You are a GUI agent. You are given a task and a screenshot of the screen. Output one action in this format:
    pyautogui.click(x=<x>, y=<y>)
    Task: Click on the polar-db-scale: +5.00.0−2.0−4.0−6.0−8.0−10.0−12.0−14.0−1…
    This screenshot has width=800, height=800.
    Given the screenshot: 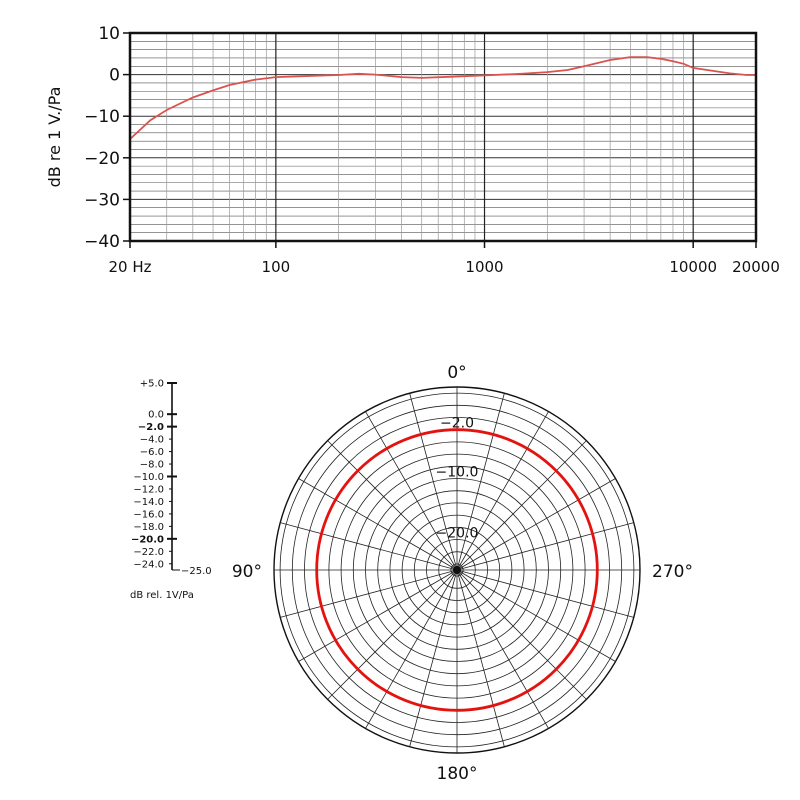 What is the action you would take?
    pyautogui.click(x=171, y=478)
    